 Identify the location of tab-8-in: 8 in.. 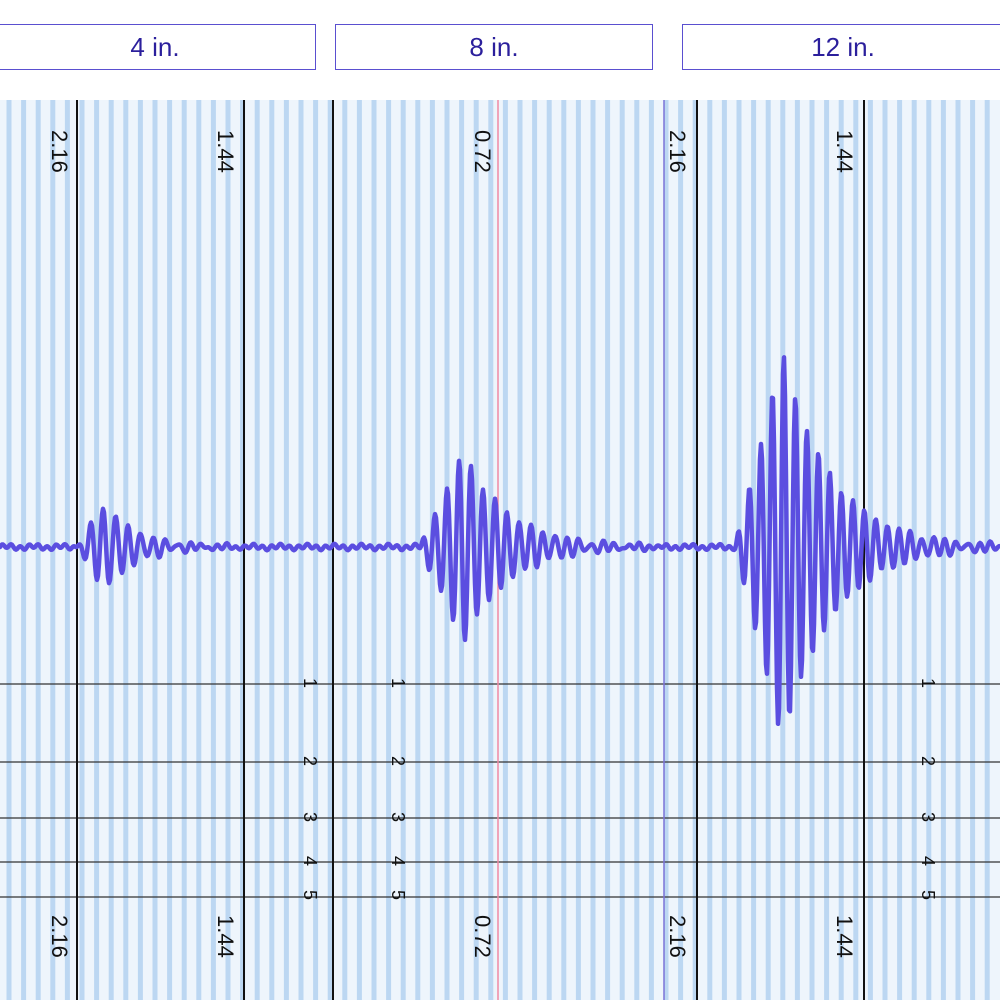
(494, 47).